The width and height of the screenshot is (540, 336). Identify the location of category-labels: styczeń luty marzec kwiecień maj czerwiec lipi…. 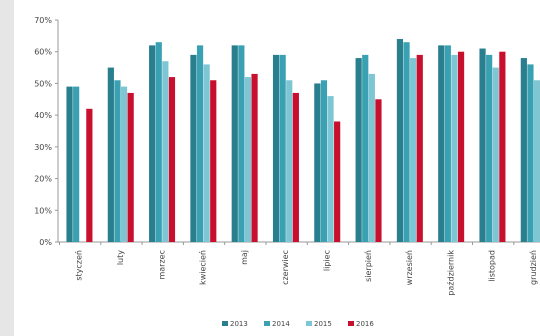
(306, 273).